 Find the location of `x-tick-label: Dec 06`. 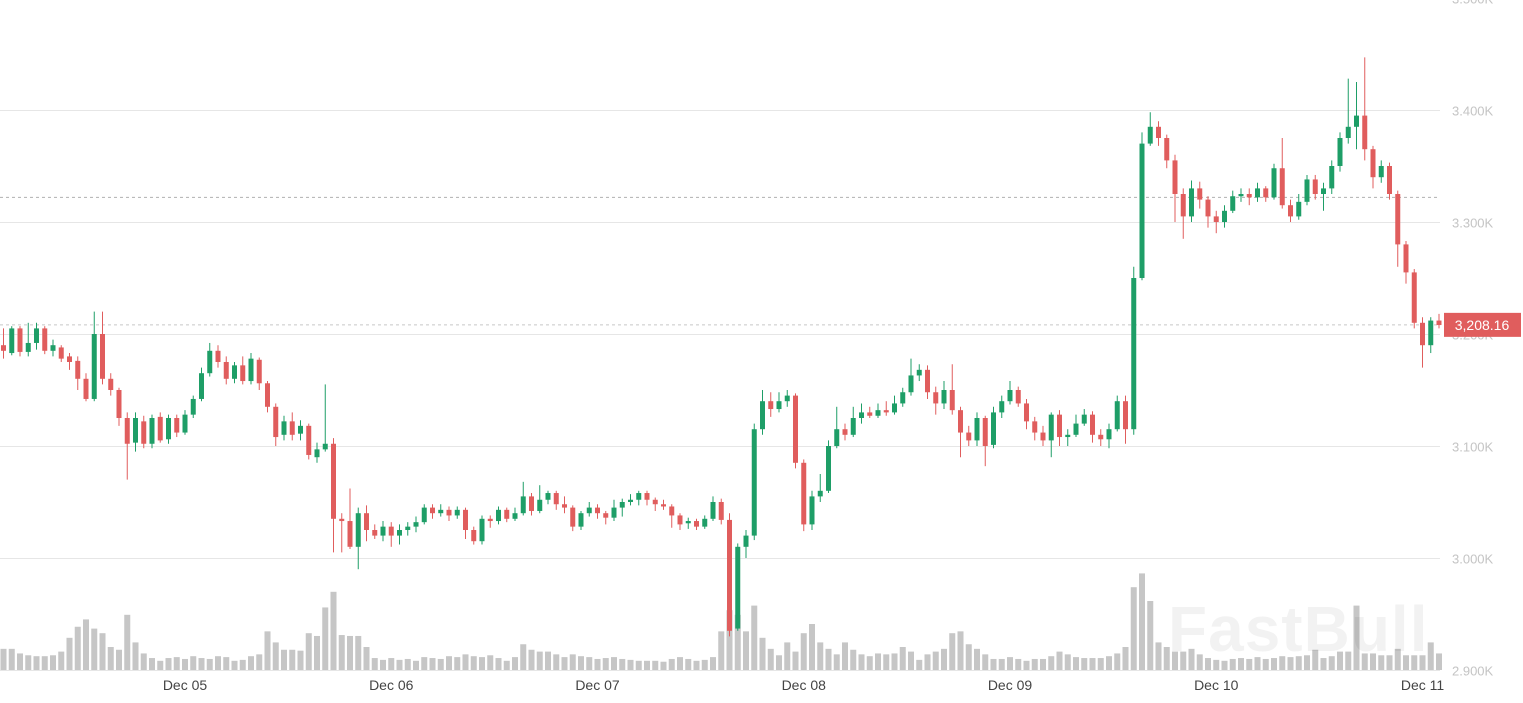

x-tick-label: Dec 06 is located at coordinates (391, 685).